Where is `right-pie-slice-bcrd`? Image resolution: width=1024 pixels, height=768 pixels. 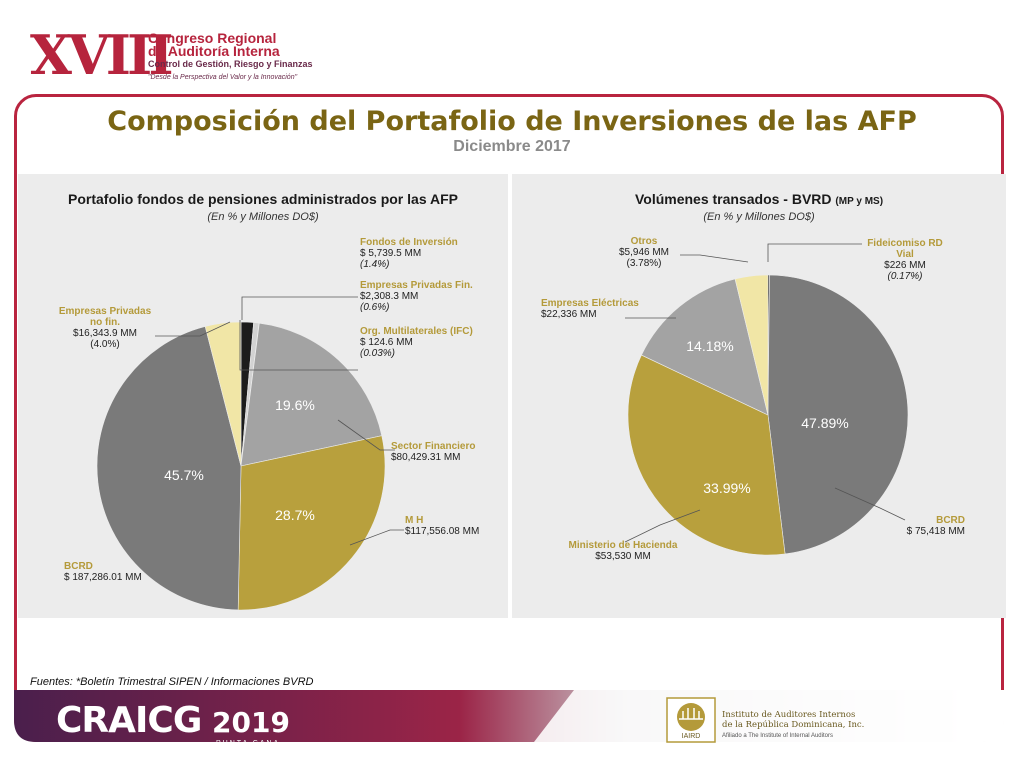
right-pie-slice-bcrd is located at coordinates (838, 414).